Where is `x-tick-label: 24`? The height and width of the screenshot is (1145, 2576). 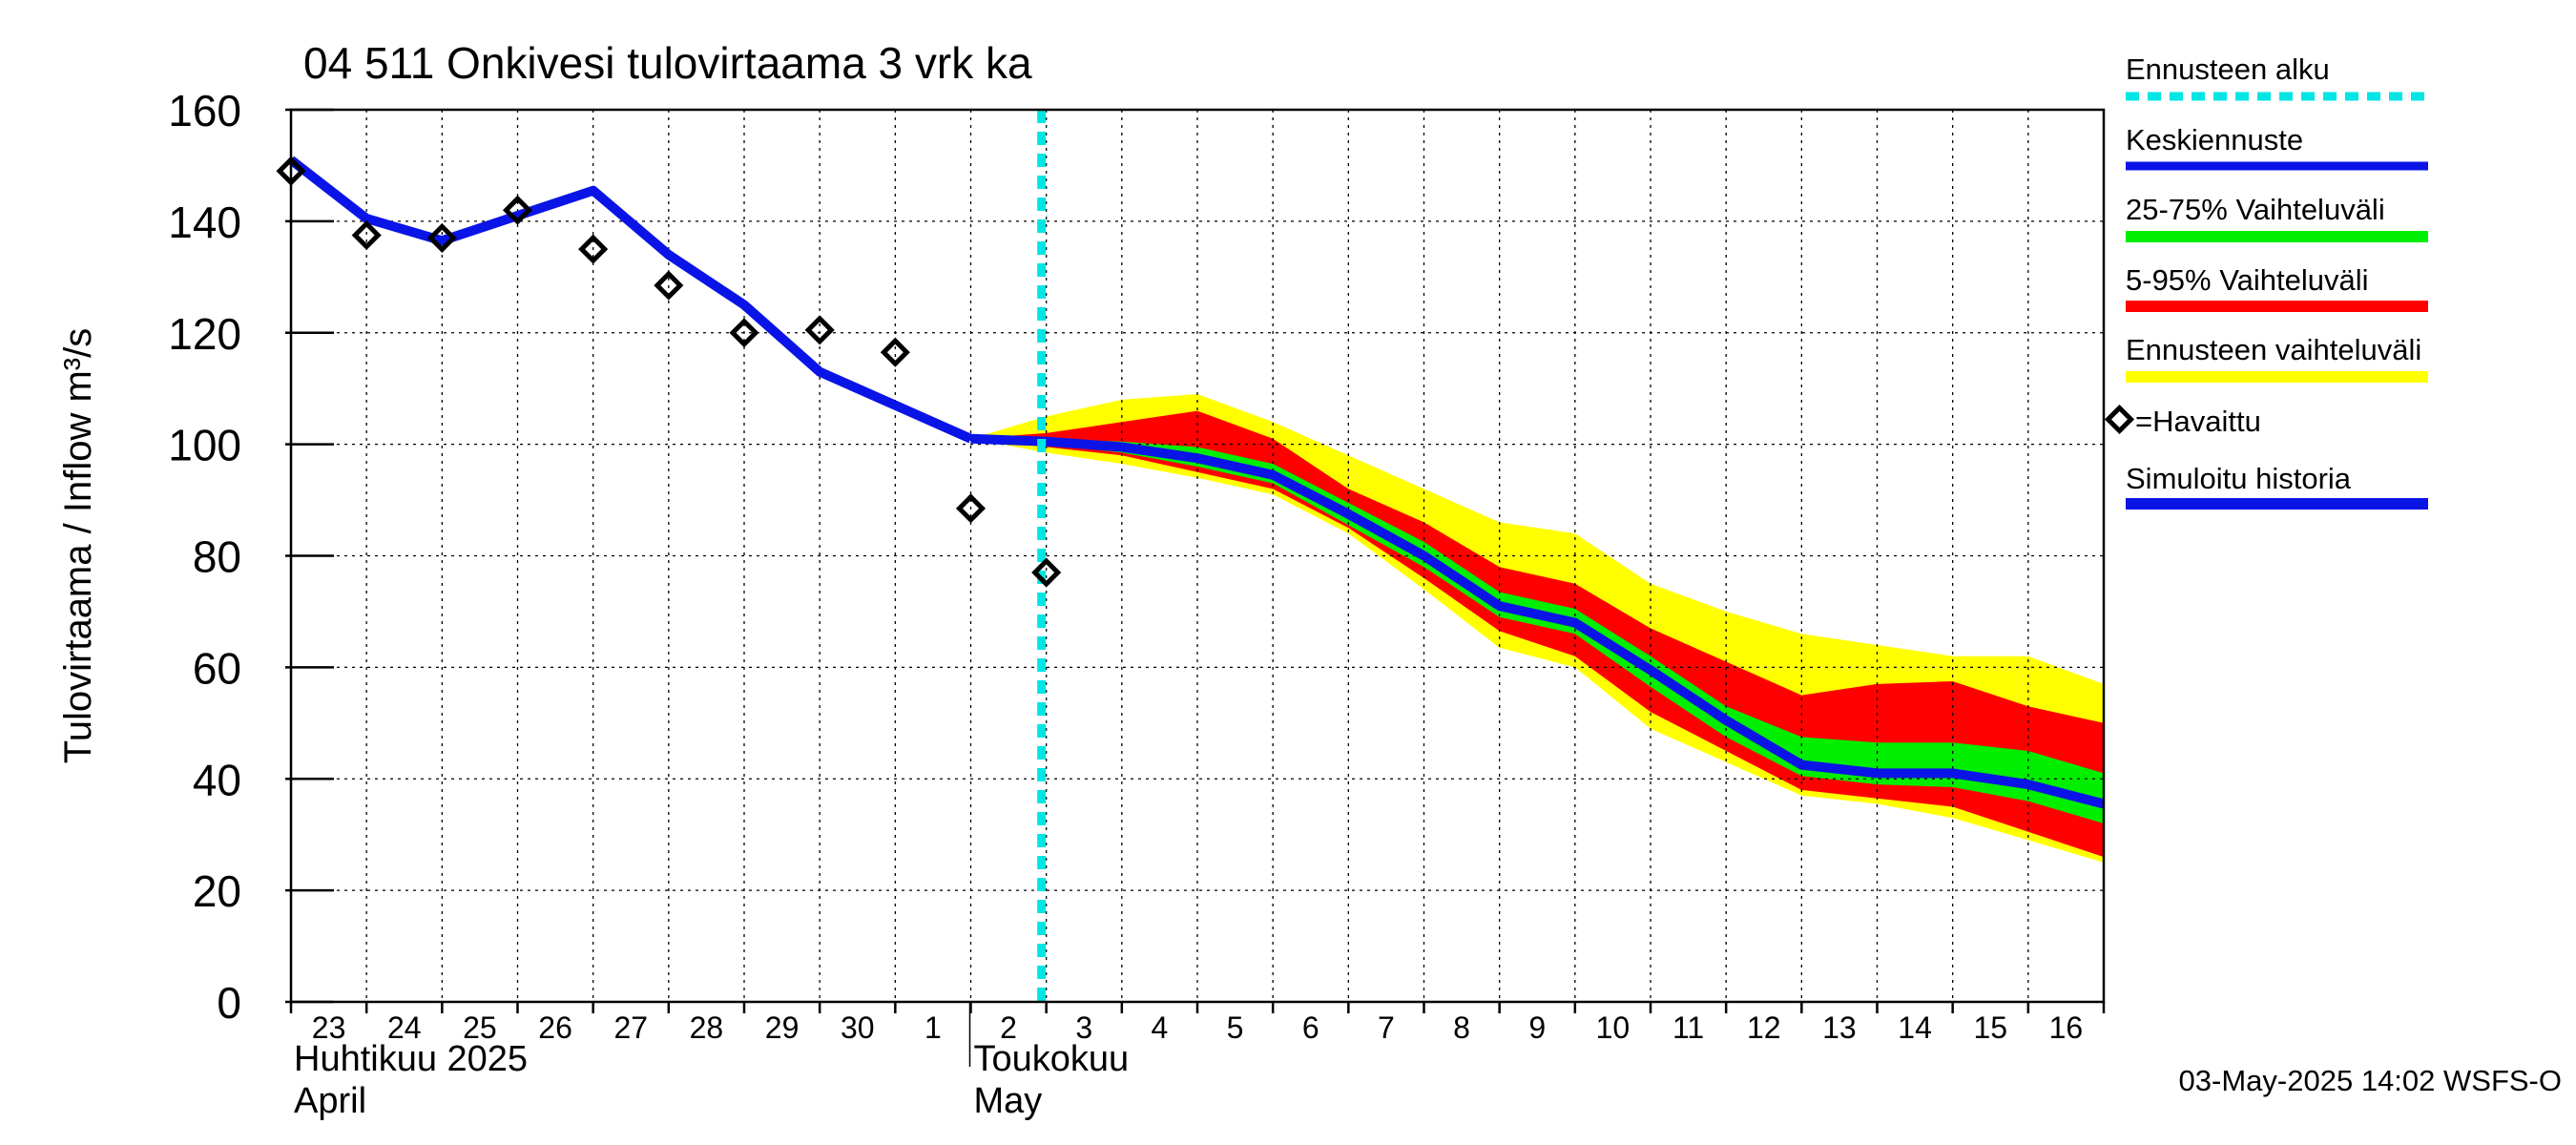
x-tick-label: 24 is located at coordinates (404, 1027).